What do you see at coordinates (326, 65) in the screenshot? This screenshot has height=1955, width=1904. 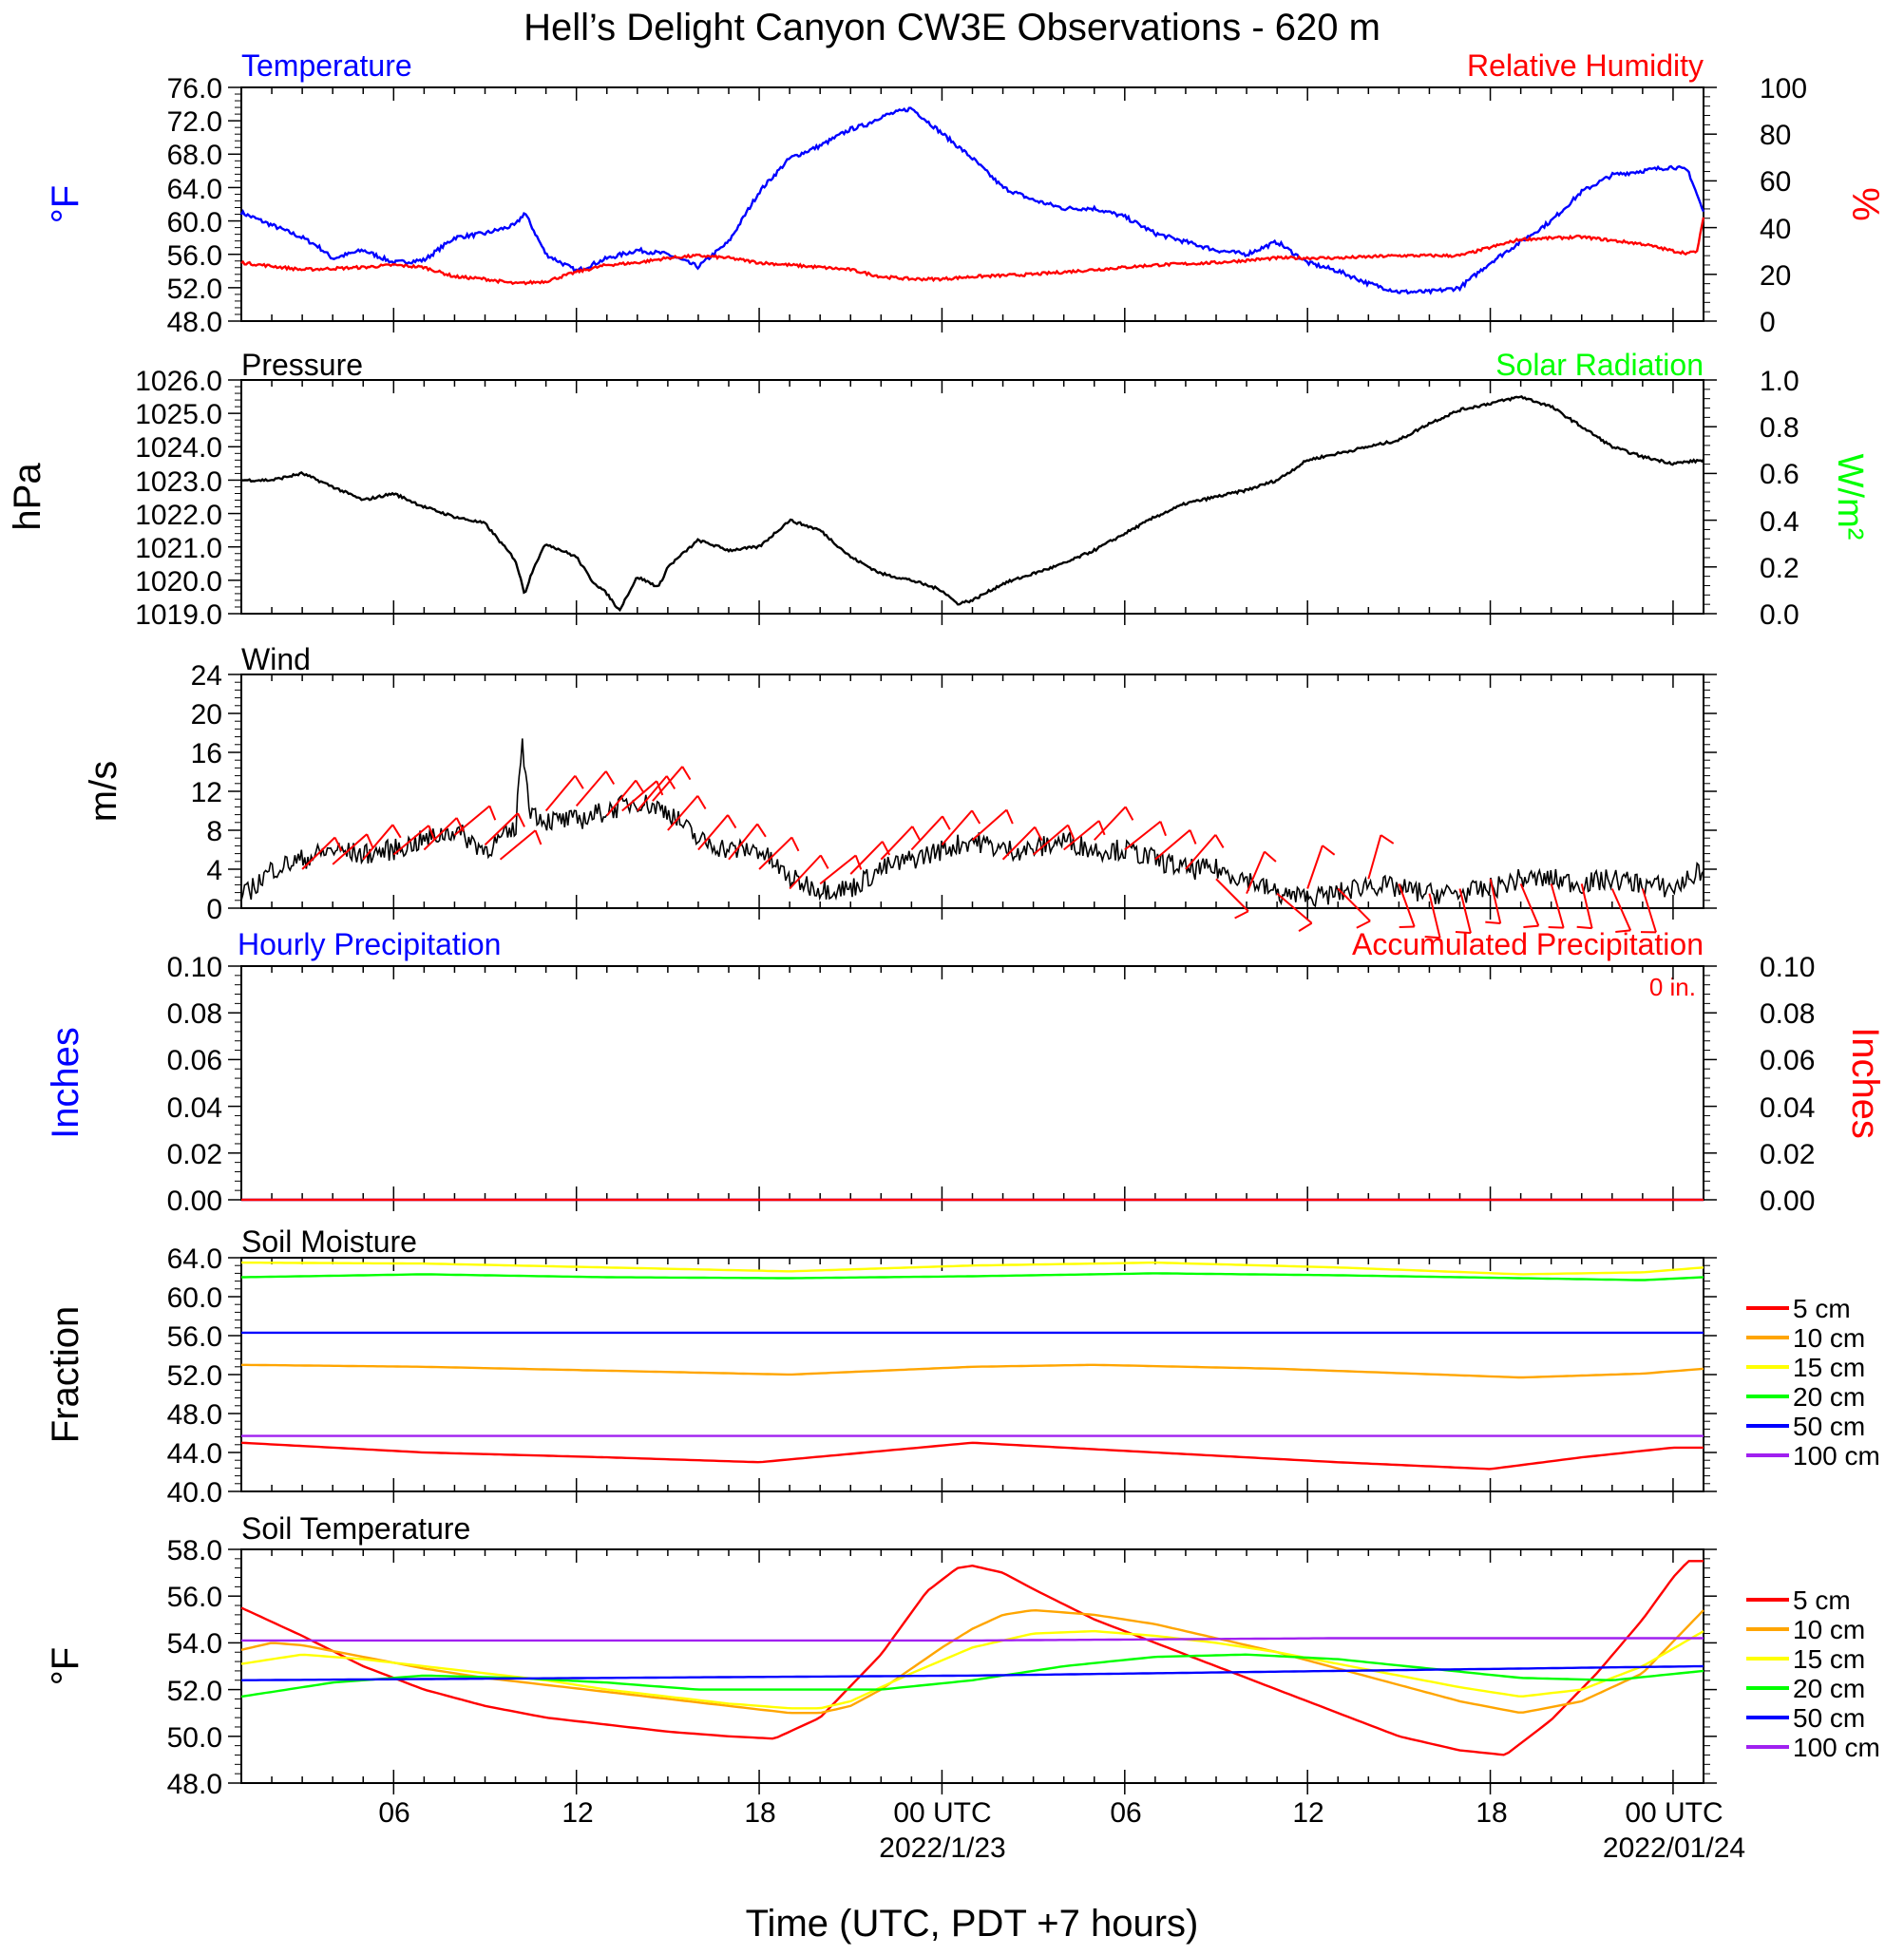 I see `temperature-title: Temperature` at bounding box center [326, 65].